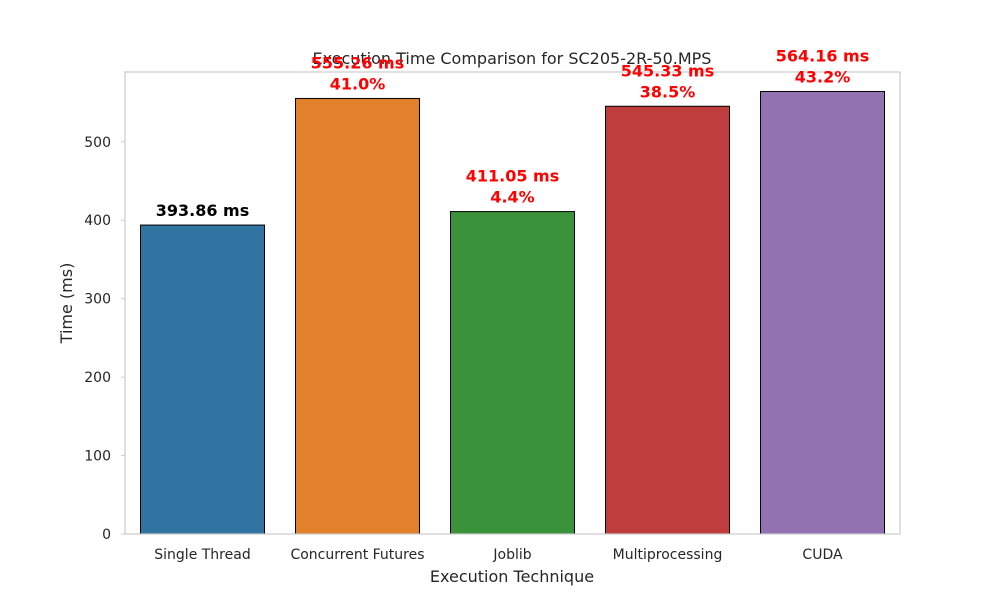 Image resolution: width=1000 pixels, height=600 pixels. I want to click on y-tick-label: 300, so click(97, 300).